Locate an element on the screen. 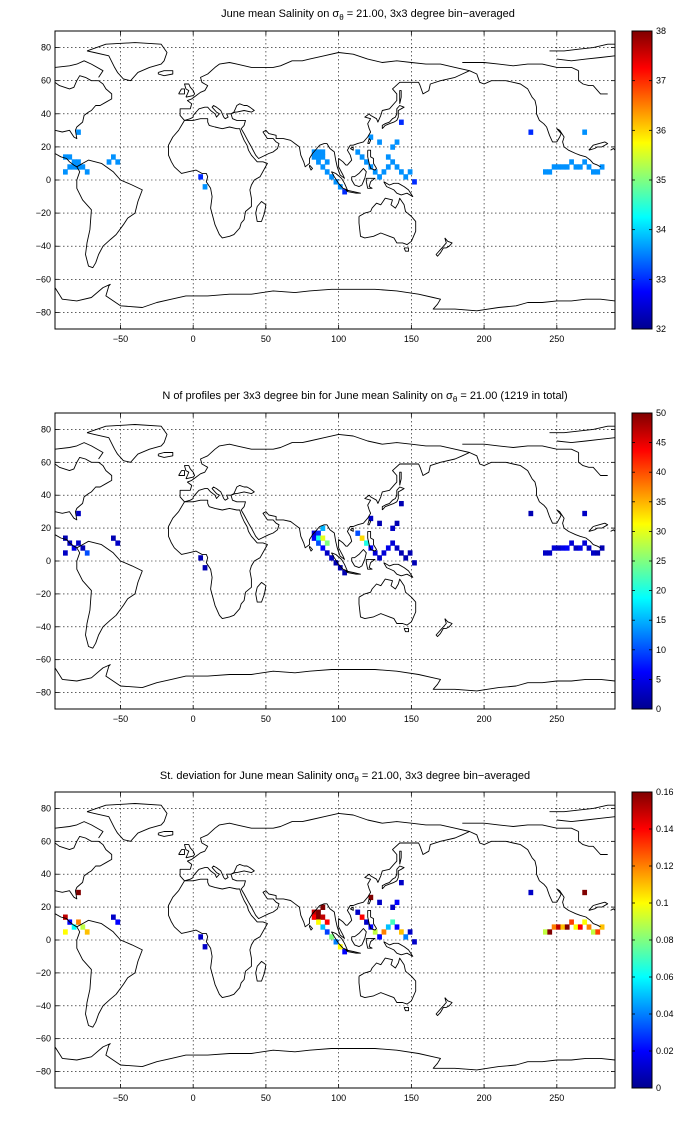  x-tick-label: 200 is located at coordinates (484, 1098).